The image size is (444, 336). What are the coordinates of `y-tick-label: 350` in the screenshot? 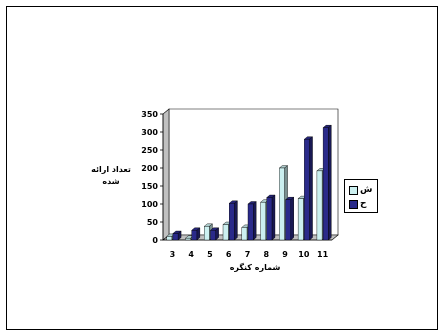 It's located at (149, 114).